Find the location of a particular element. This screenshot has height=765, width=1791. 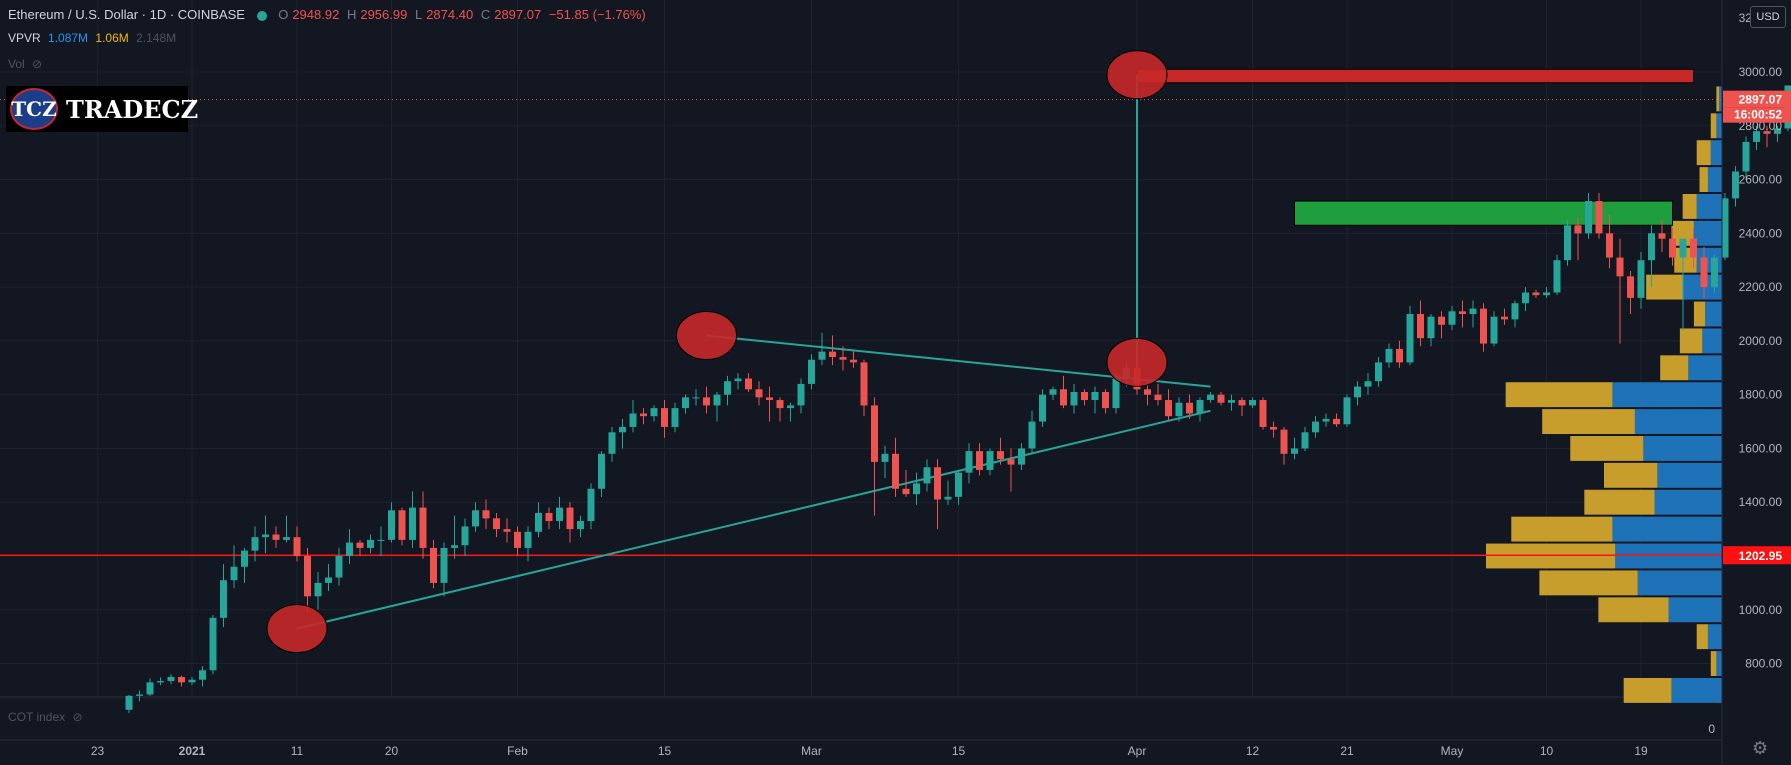

x-tick-label: 23 is located at coordinates (98, 751).